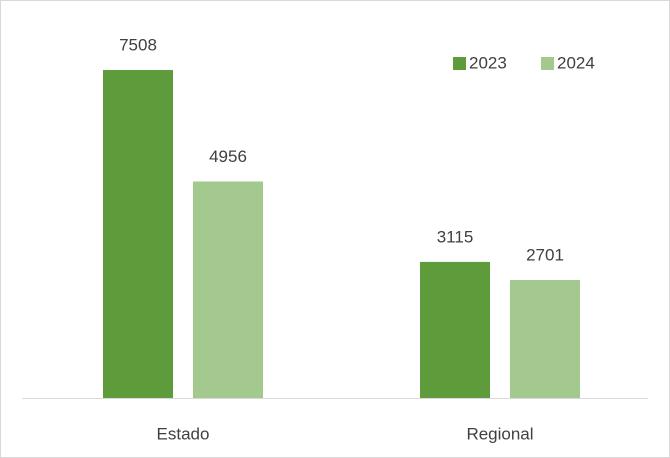 The height and width of the screenshot is (458, 670). Describe the element at coordinates (576, 62) in the screenshot. I see `legend-label: 2024` at that location.